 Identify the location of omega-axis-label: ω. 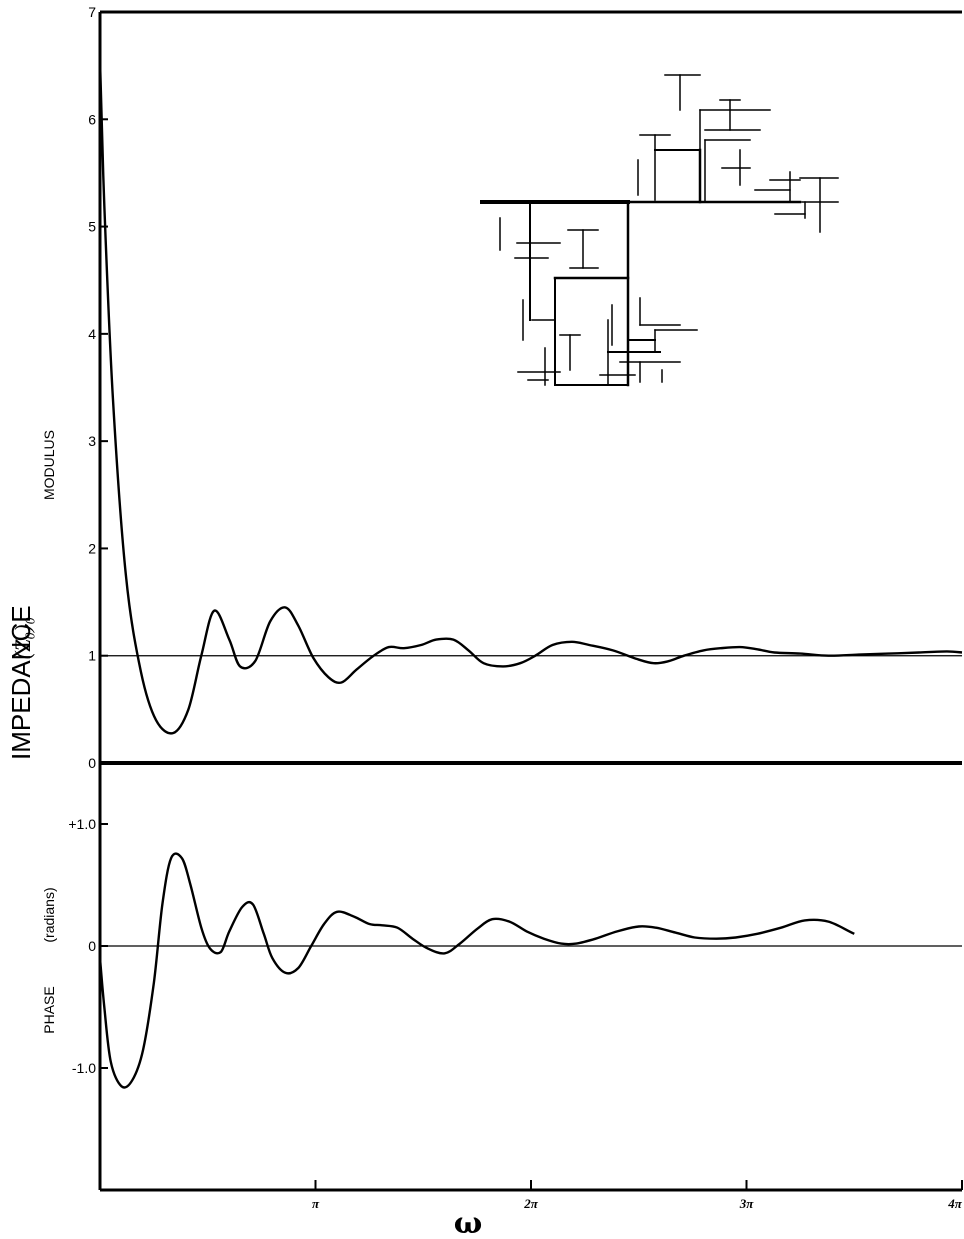
(468, 1222).